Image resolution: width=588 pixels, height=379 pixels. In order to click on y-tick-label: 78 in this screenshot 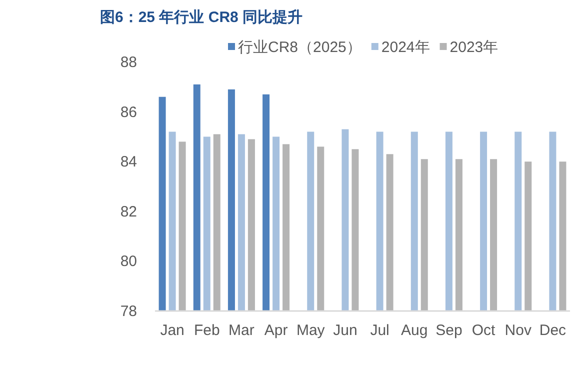, I will do `click(128, 311)`.